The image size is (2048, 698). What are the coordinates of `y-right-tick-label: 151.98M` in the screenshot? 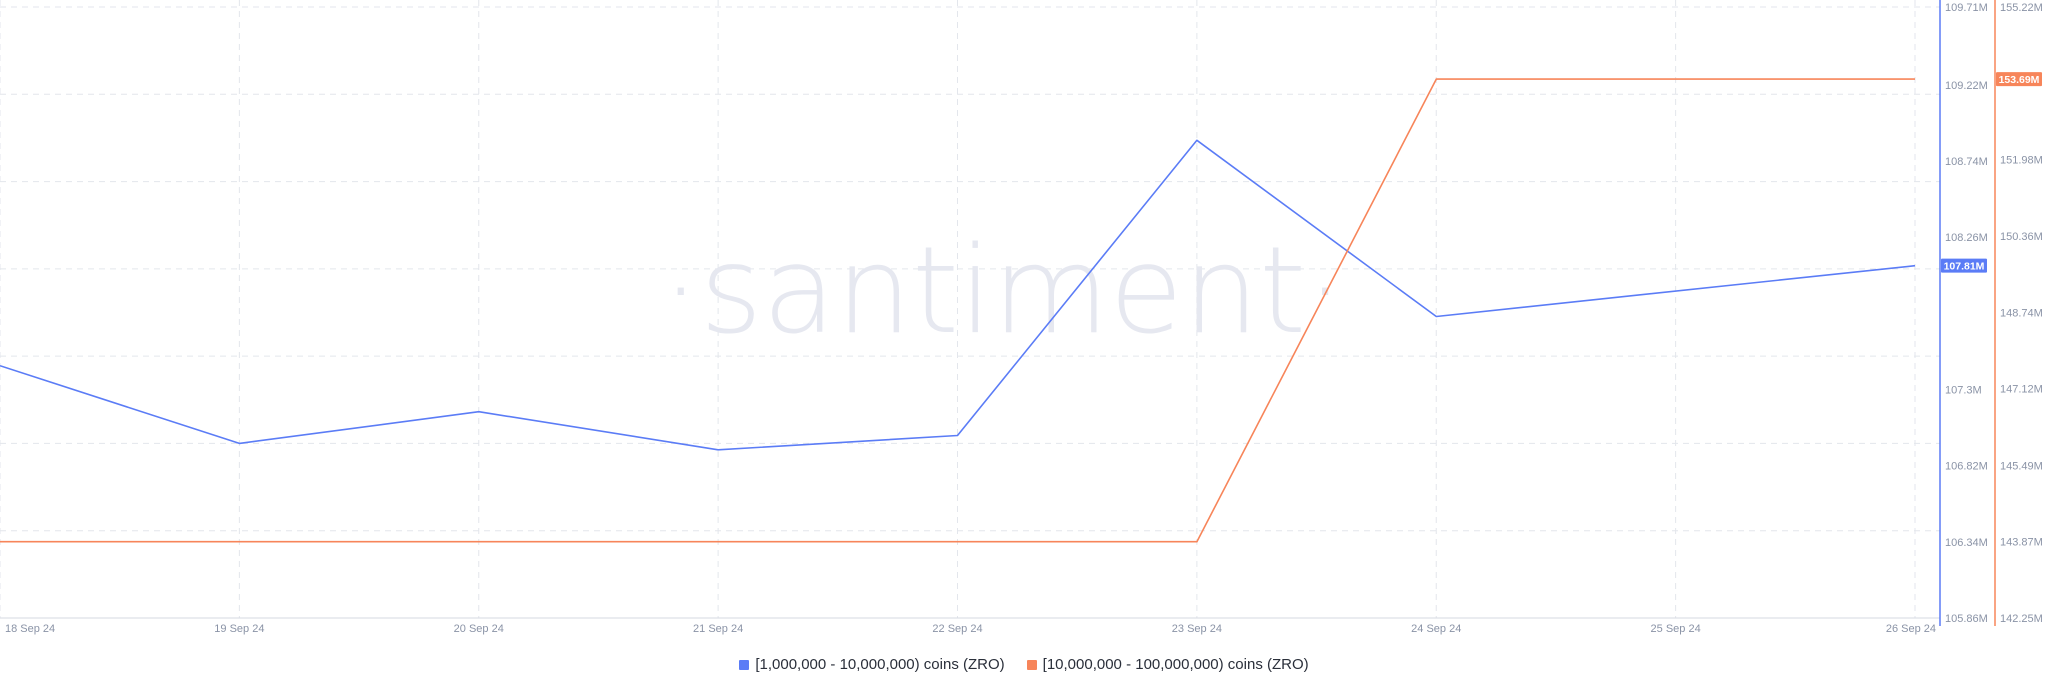 It's located at (2021, 161).